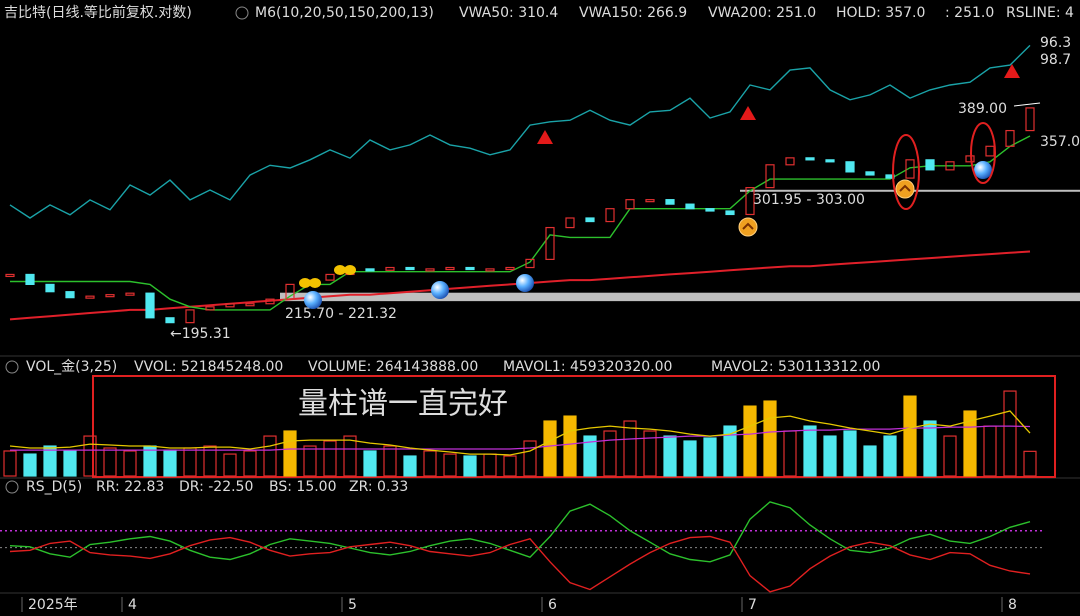 The image size is (1080, 616). What do you see at coordinates (303, 487) in the screenshot?
I see `indicator: BS: 15.00` at bounding box center [303, 487].